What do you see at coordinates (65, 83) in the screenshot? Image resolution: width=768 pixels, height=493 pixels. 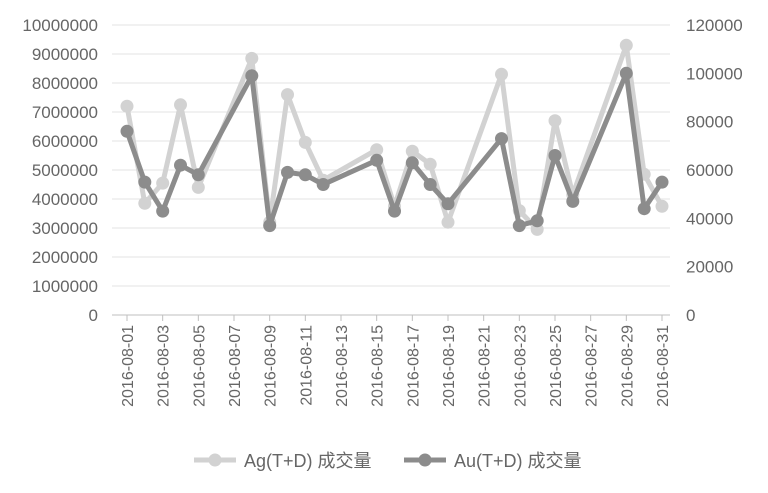 I see `y-left-tick-label: 8000000` at bounding box center [65, 83].